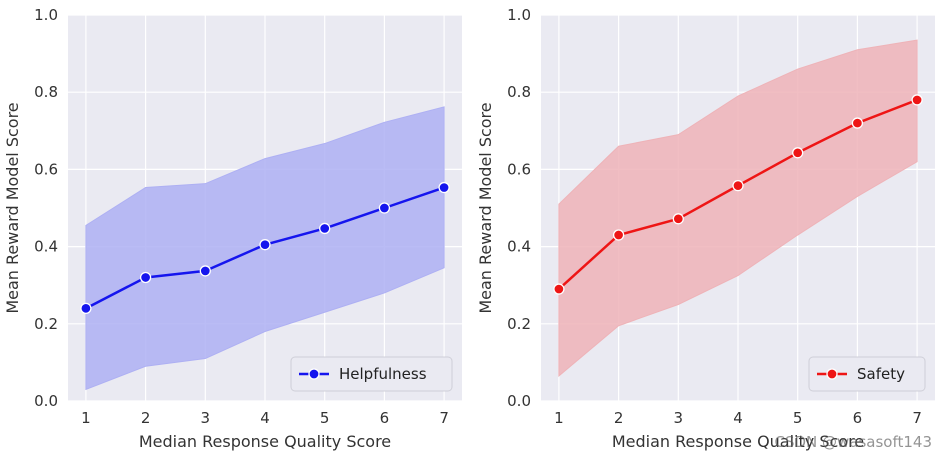 Image resolution: width=944 pixels, height=457 pixels. I want to click on legend-label: Safety, so click(881, 374).